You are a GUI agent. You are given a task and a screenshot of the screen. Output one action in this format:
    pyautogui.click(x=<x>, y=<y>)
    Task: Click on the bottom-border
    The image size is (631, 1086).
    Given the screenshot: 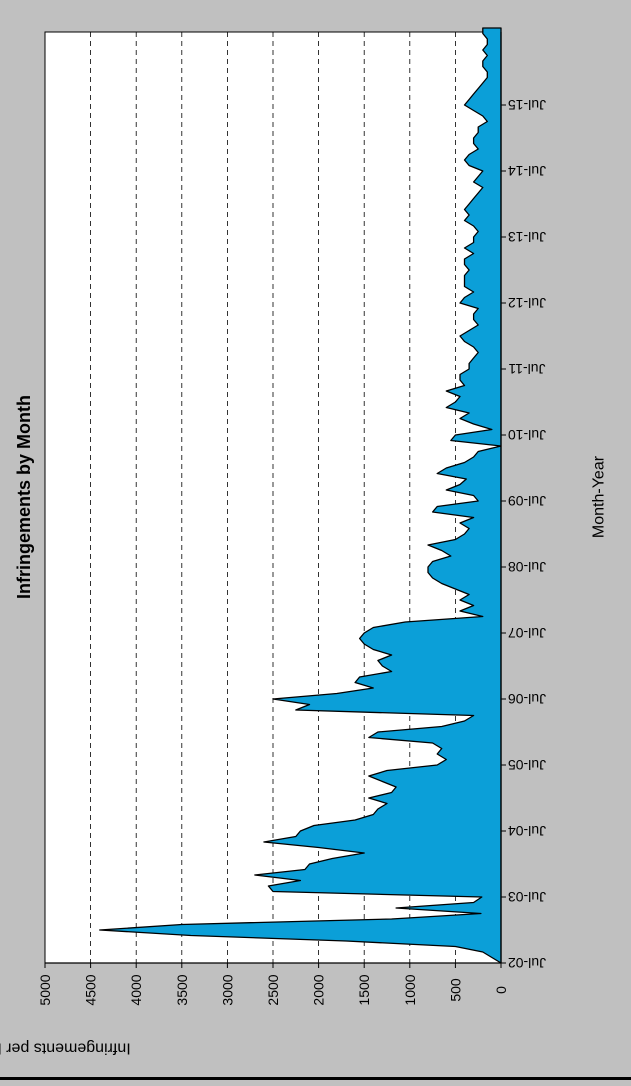 What is the action you would take?
    pyautogui.click(x=315, y=1078)
    